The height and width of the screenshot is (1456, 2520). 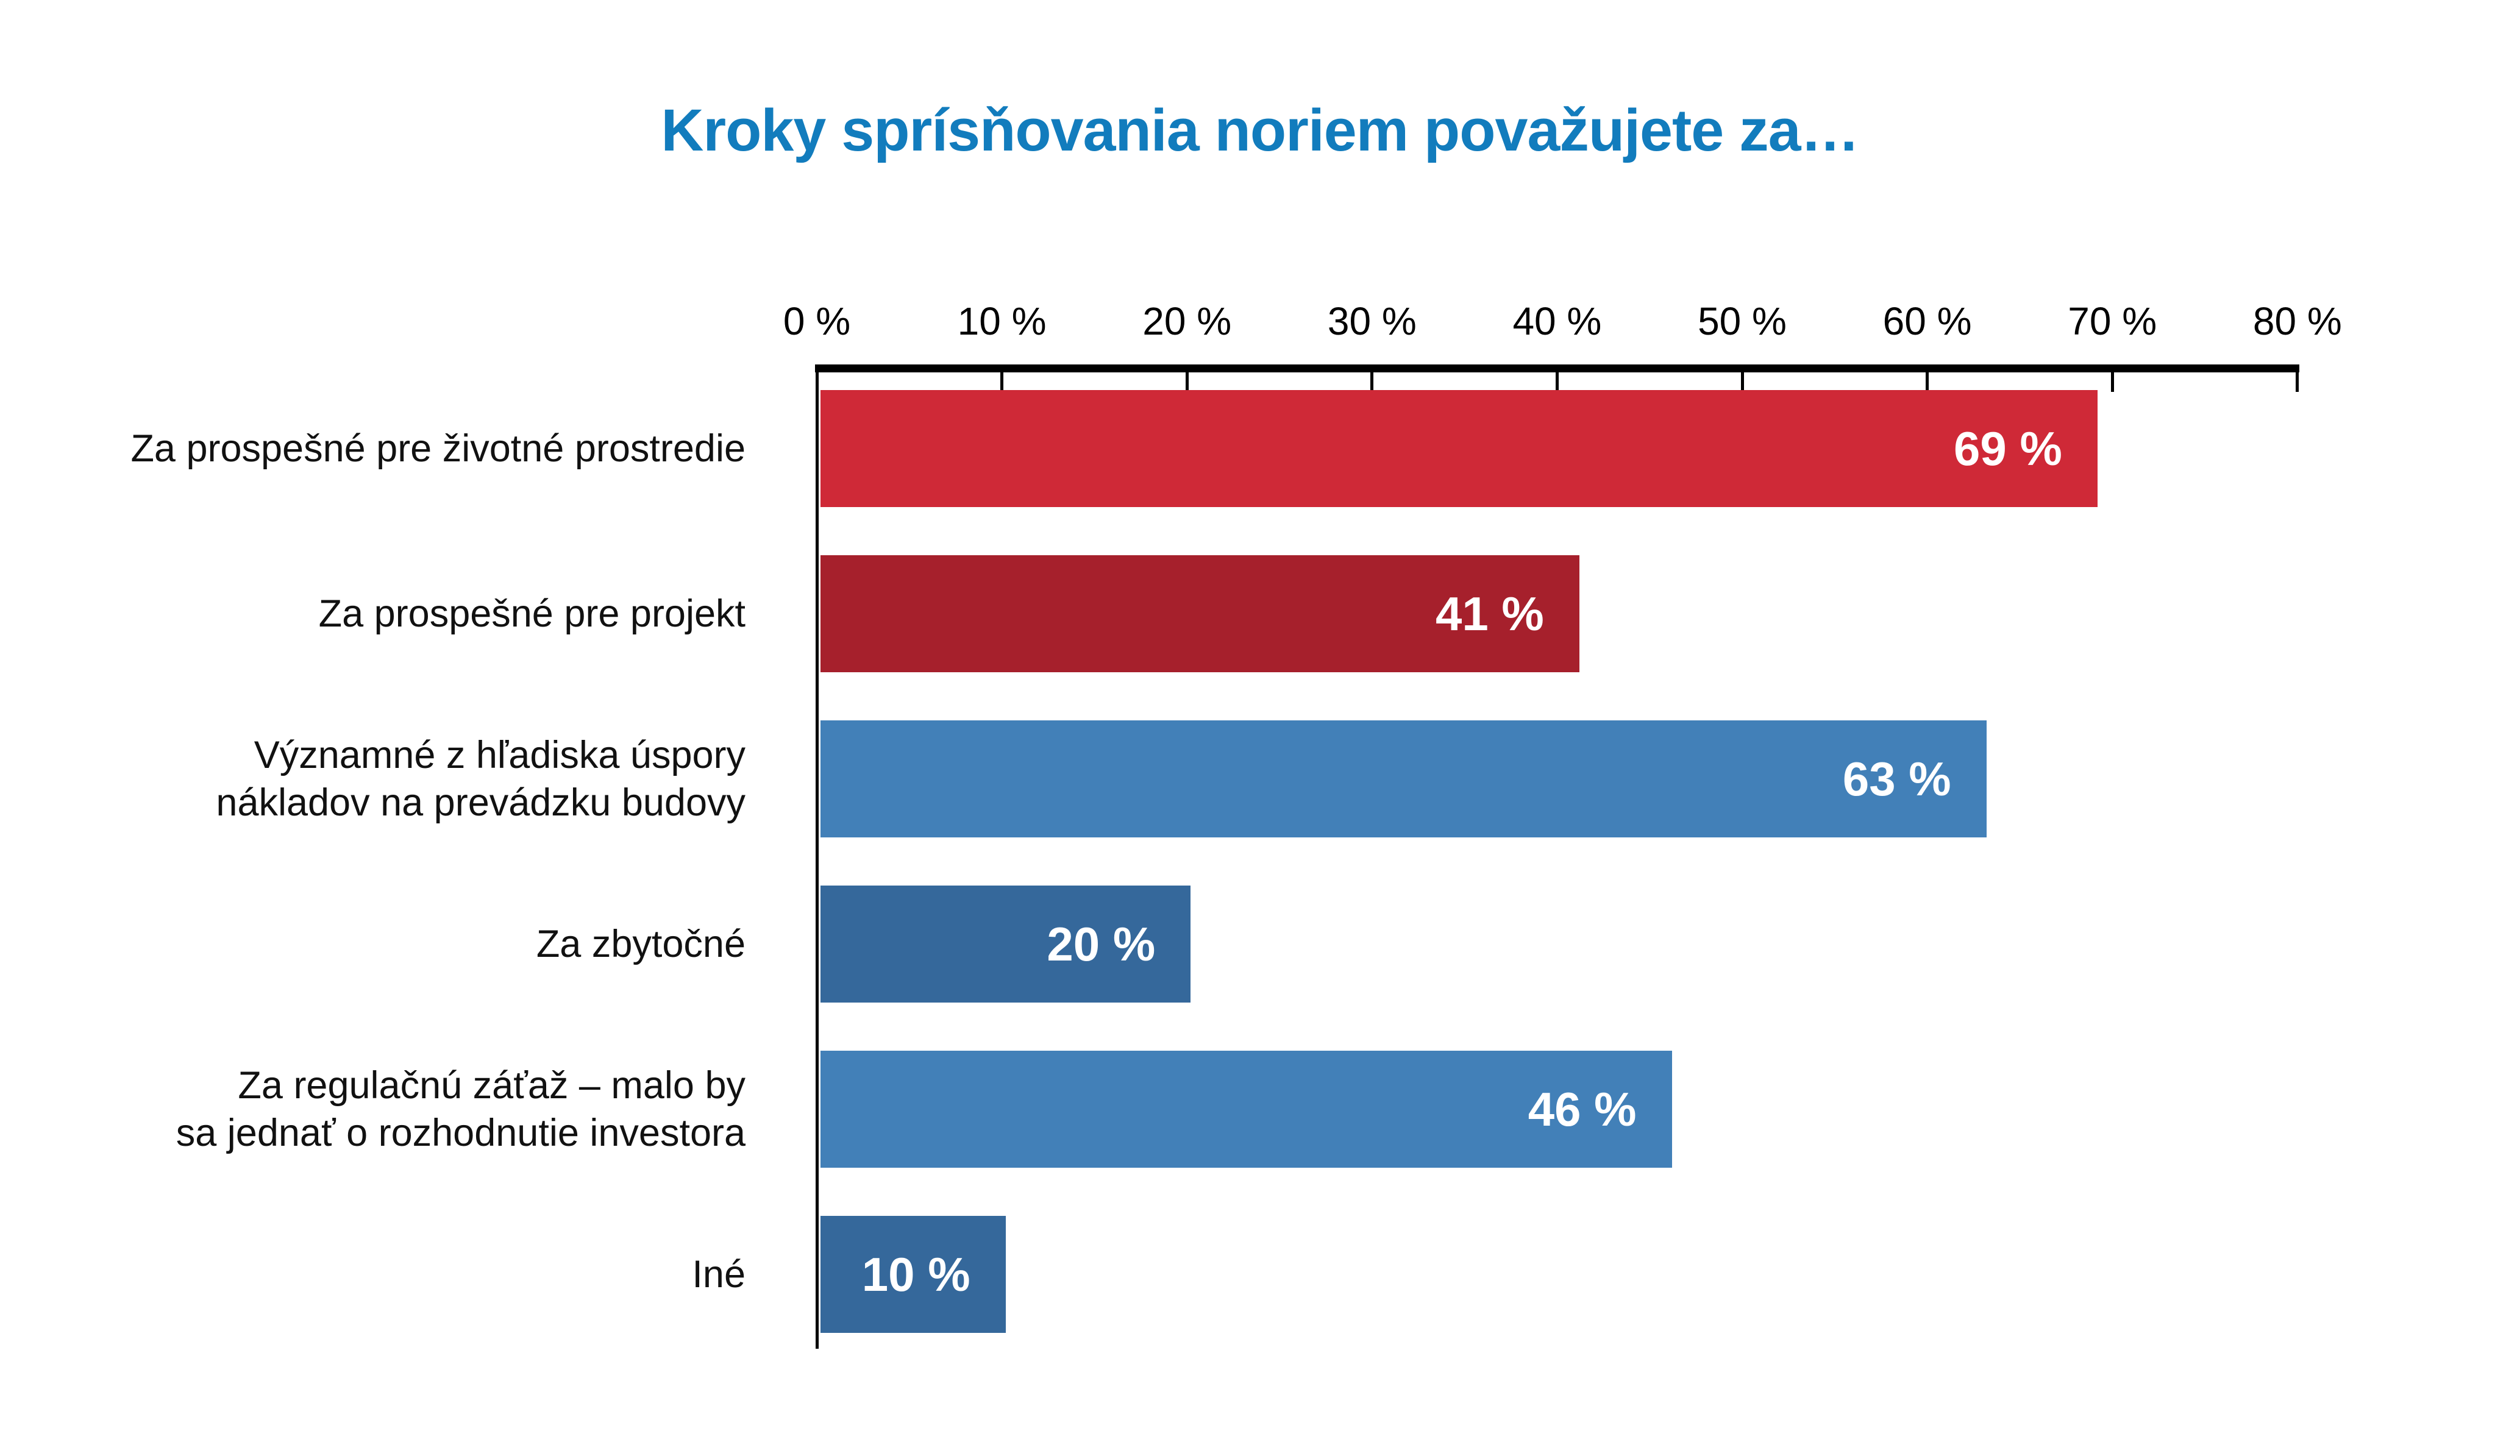 What do you see at coordinates (481, 802) in the screenshot?
I see `category-label-line: nákladov na prevádzku budovy` at bounding box center [481, 802].